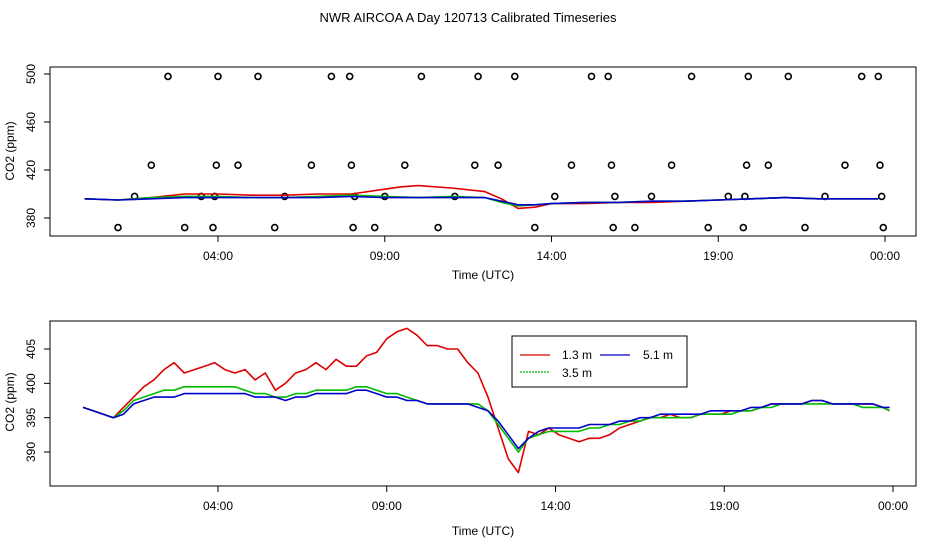 Image resolution: width=936 pixels, height=540 pixels. Describe the element at coordinates (37, 146) in the screenshot. I see `y-axis-top: 380 420 460 500` at that location.